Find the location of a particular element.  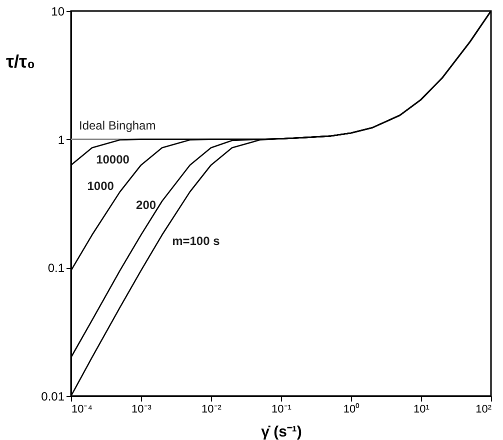

series-label: 200 is located at coordinates (146, 205).